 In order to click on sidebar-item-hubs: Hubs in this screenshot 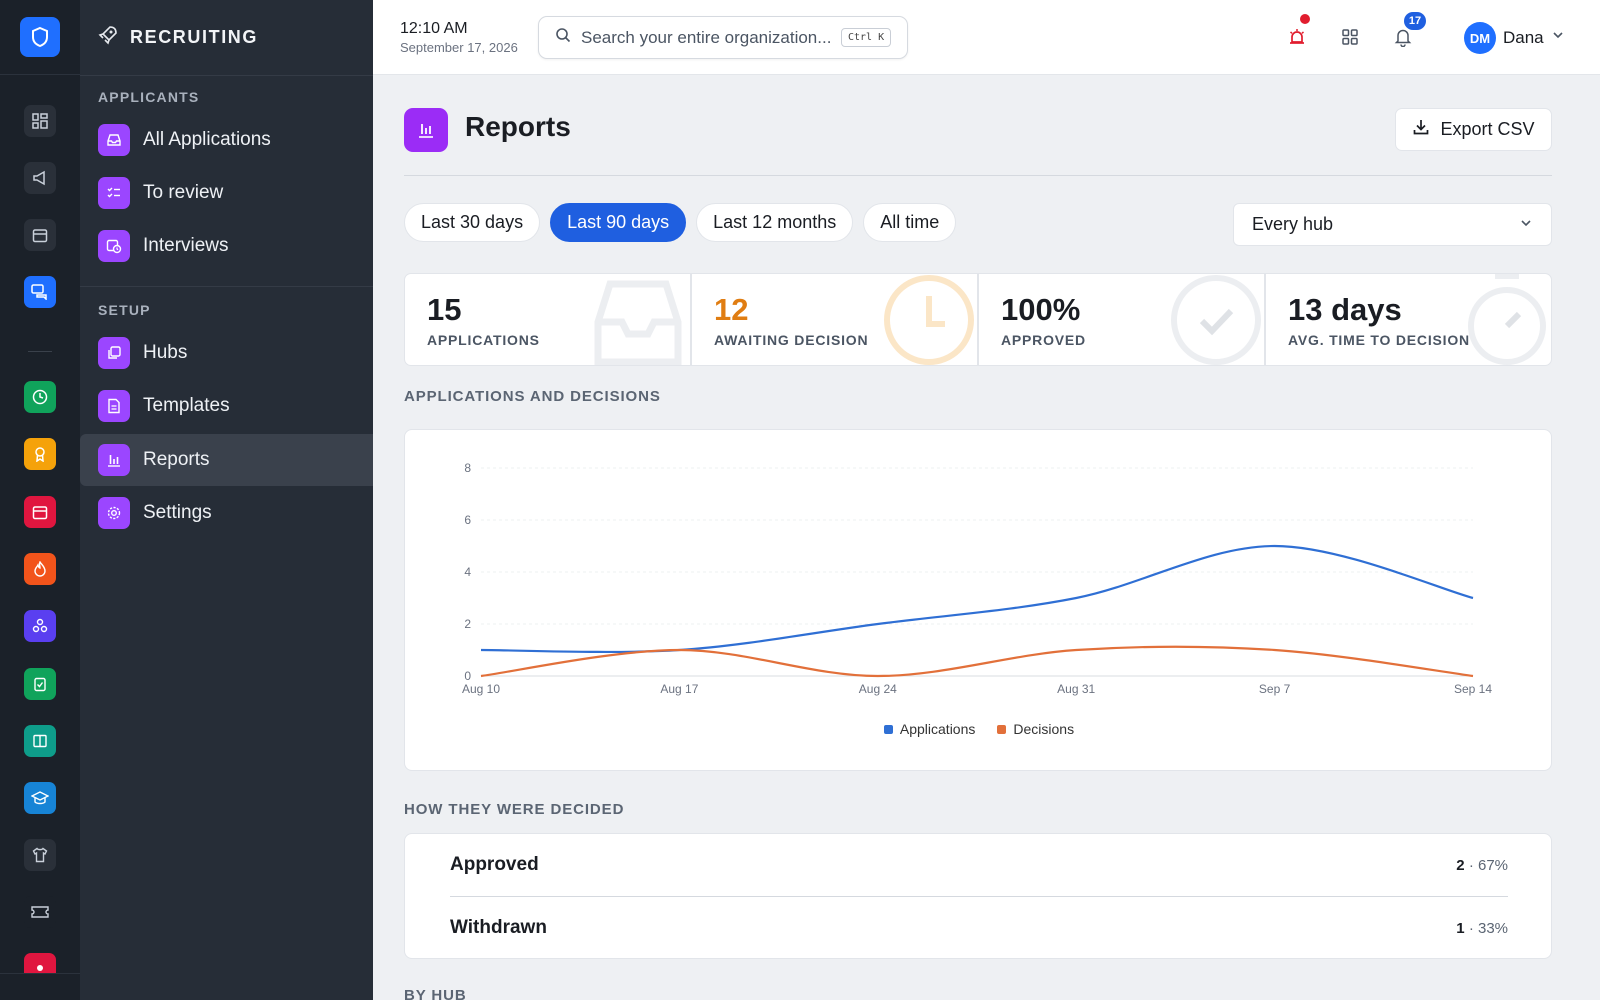, I will do `click(226, 353)`.